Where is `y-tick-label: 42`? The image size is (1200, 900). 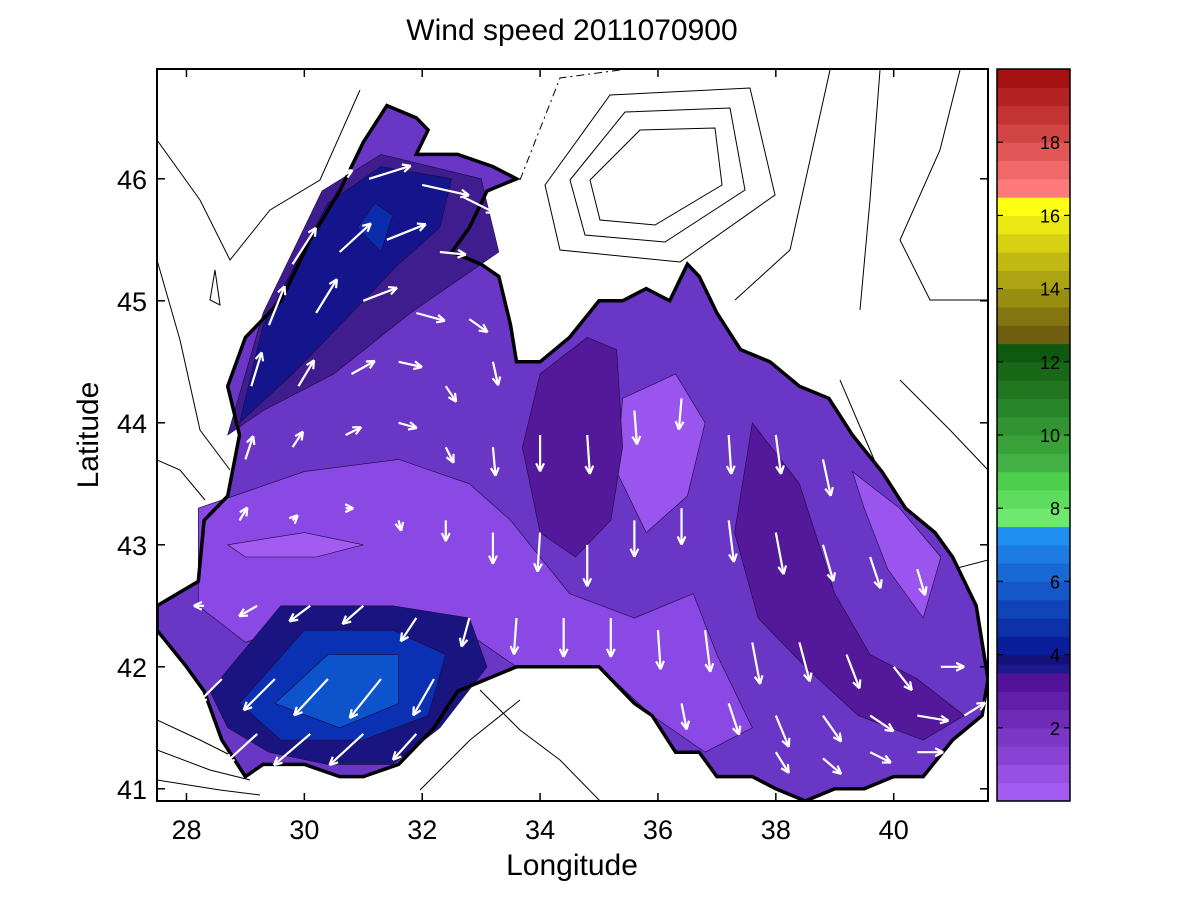 y-tick-label: 42 is located at coordinates (132, 668).